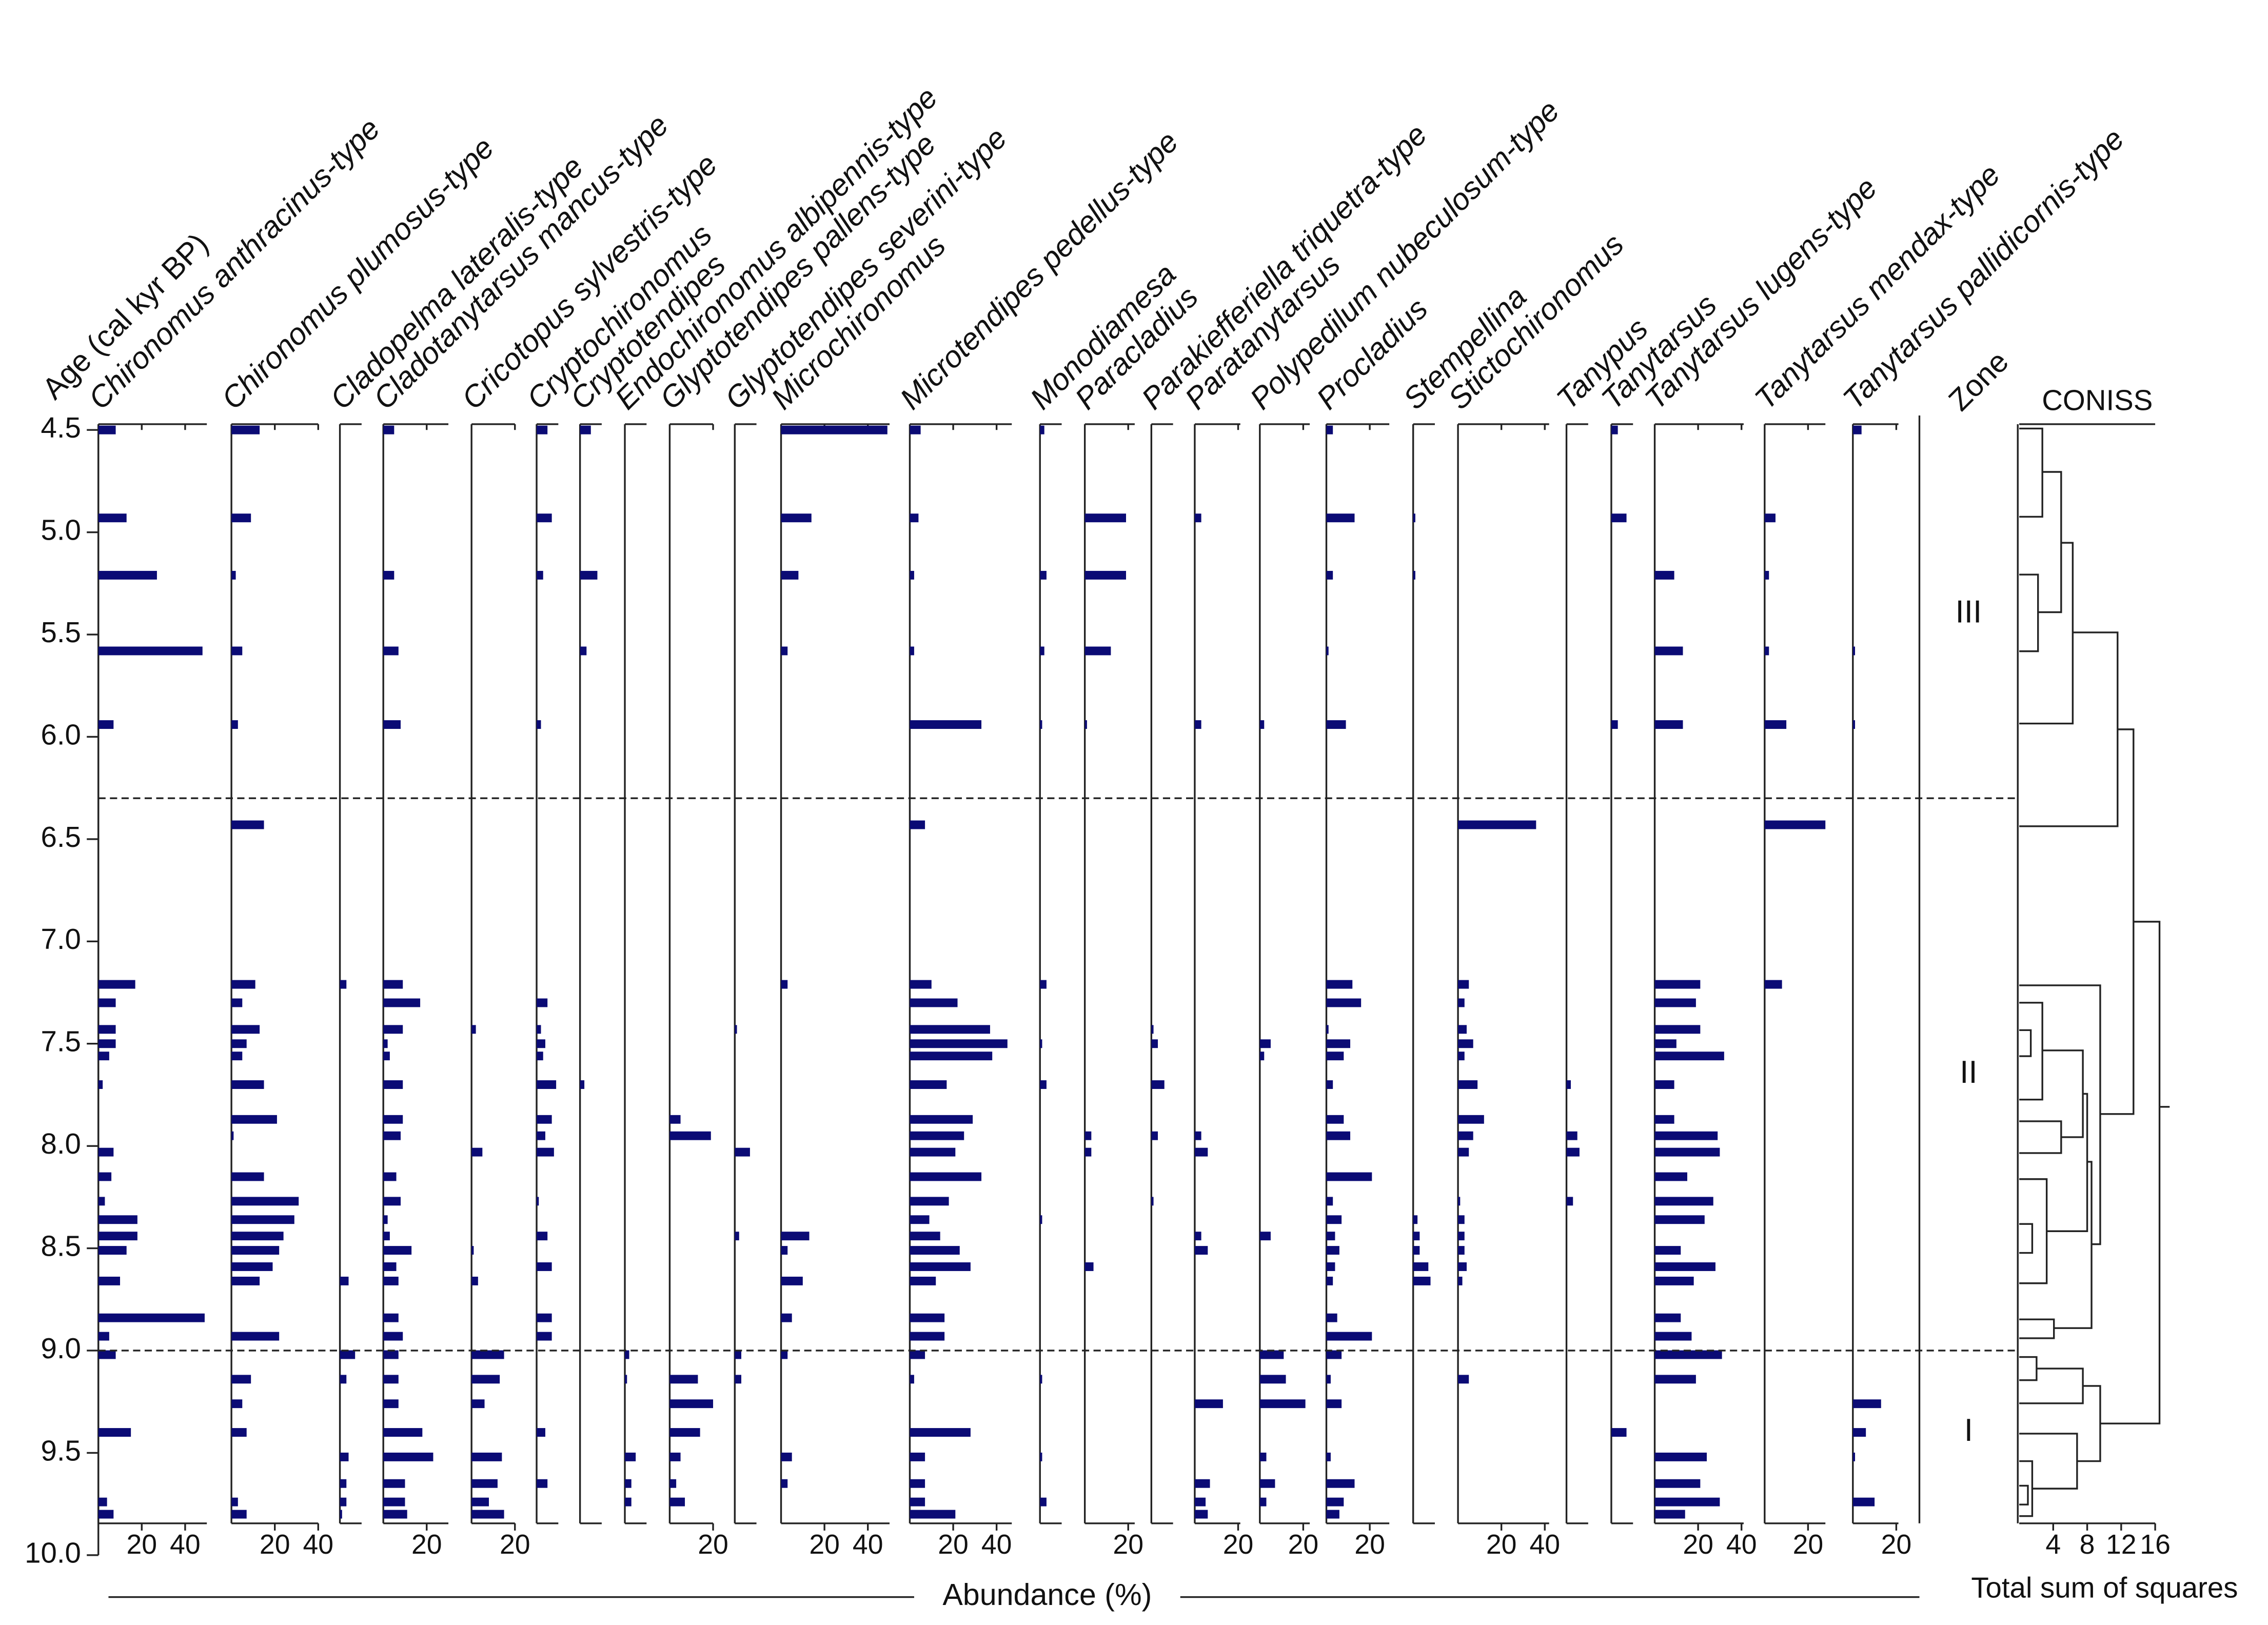 The height and width of the screenshot is (1625, 2268). What do you see at coordinates (61, 1143) in the screenshot?
I see `y-tick-label: 8.0` at bounding box center [61, 1143].